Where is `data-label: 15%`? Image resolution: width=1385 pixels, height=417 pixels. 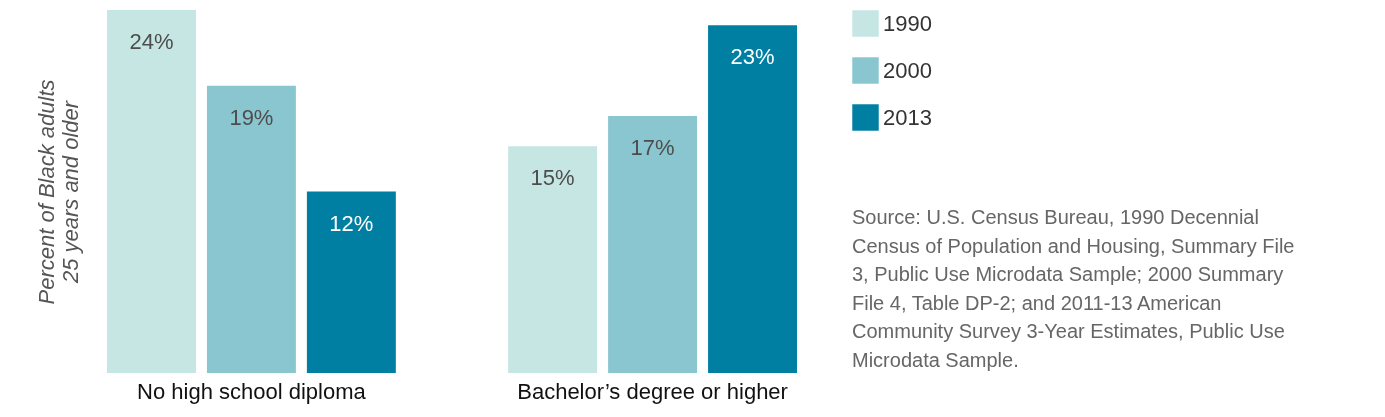 data-label: 15% is located at coordinates (552, 178).